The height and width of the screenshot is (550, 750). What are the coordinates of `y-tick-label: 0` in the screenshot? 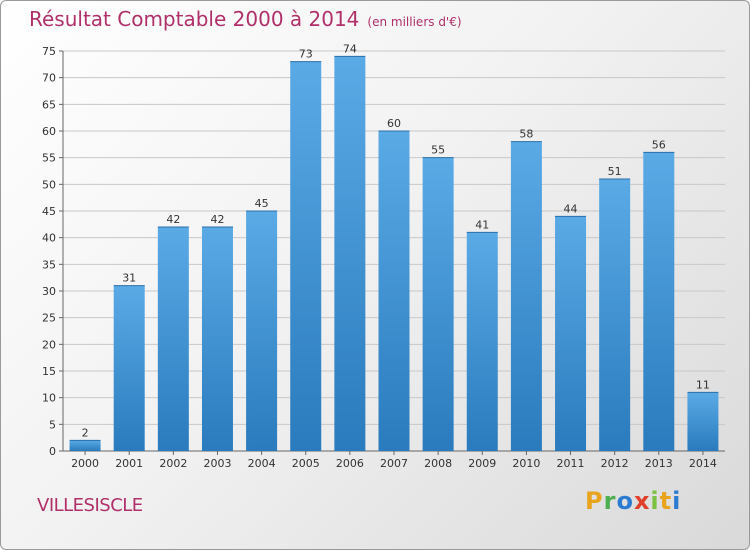 It's located at (52, 451).